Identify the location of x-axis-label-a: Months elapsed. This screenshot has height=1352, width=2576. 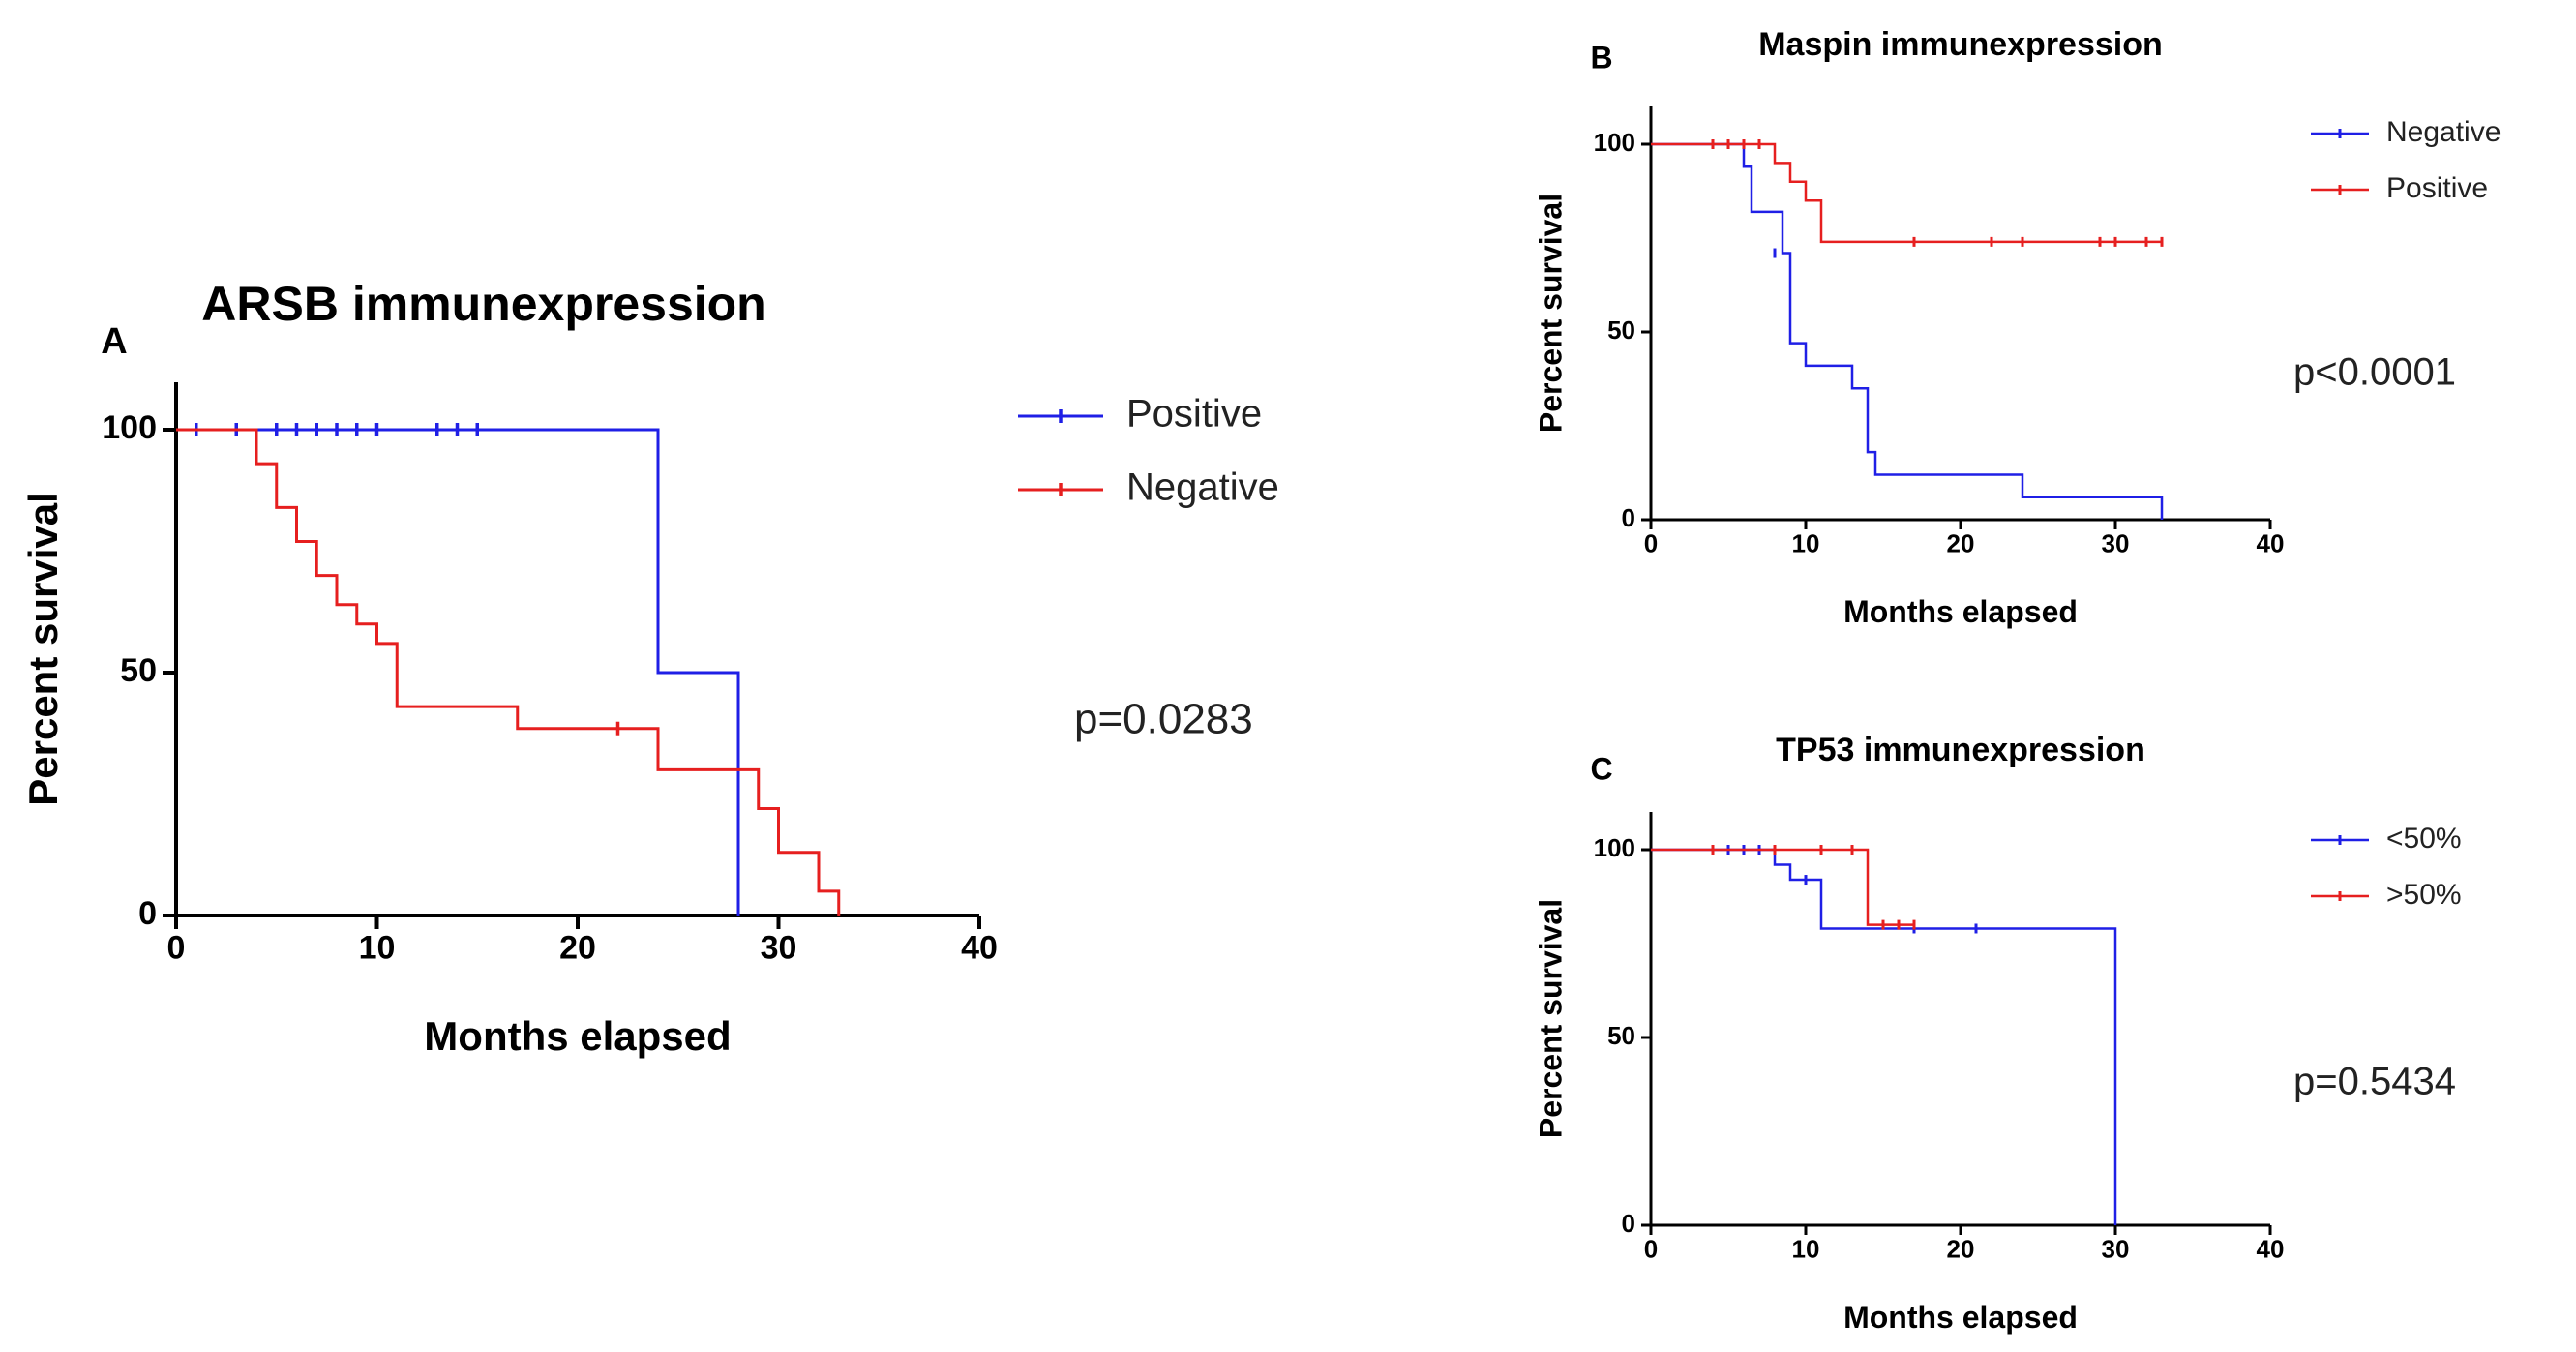
(577, 1036).